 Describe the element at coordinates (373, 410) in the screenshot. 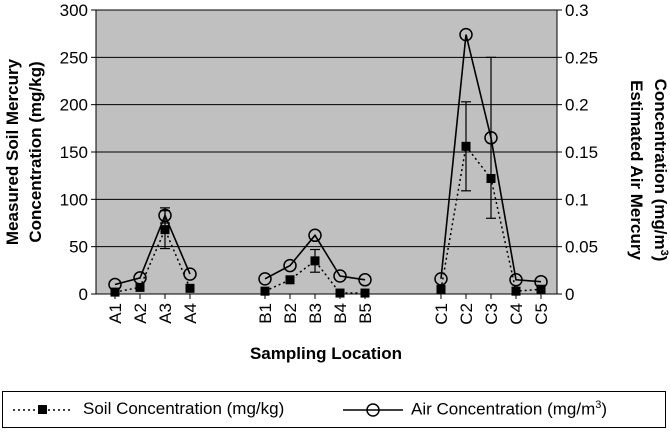

I see `legend-air-marker` at that location.